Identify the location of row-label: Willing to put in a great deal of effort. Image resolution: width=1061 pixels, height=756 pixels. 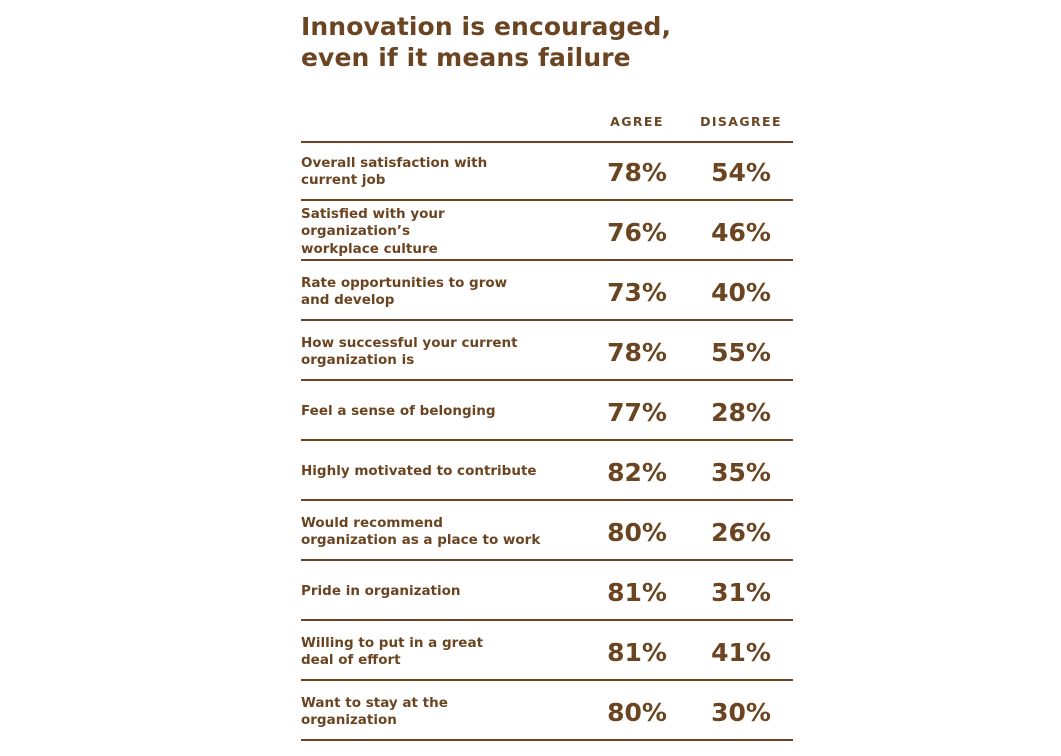
(426, 652).